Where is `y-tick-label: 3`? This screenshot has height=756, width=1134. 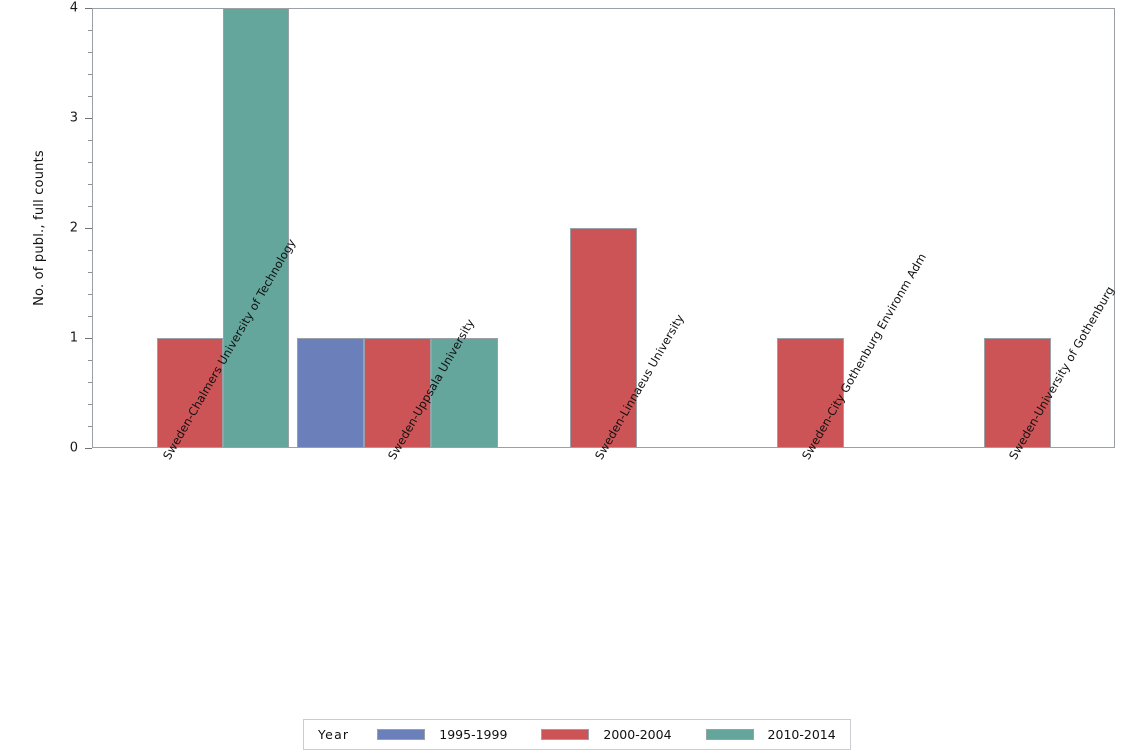
y-tick-label: 3 is located at coordinates (73, 118).